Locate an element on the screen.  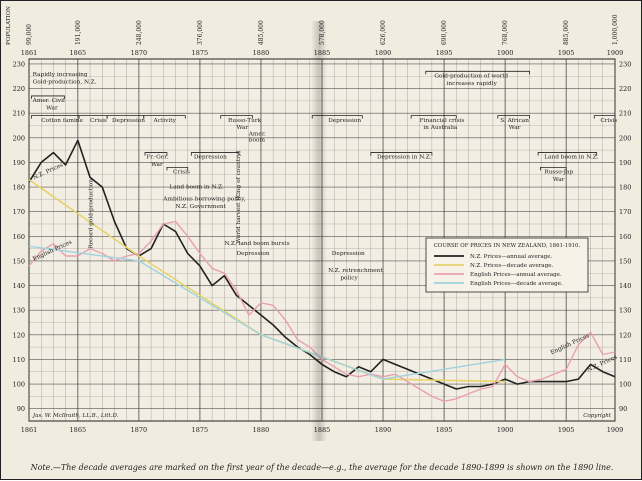
annotation-label: in Australia is located at coordinates (440, 128).